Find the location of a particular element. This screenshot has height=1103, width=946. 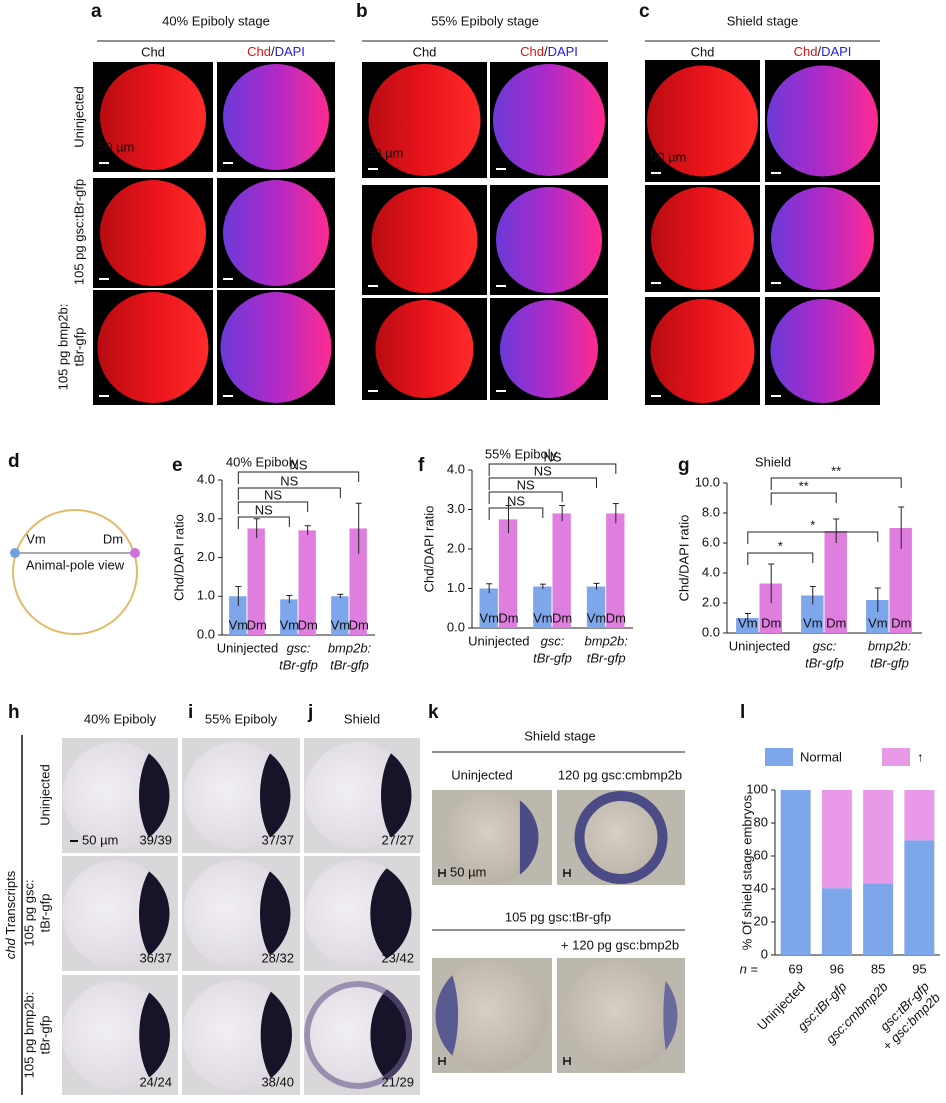

y-tick-label: 1.0 is located at coordinates (206, 595).